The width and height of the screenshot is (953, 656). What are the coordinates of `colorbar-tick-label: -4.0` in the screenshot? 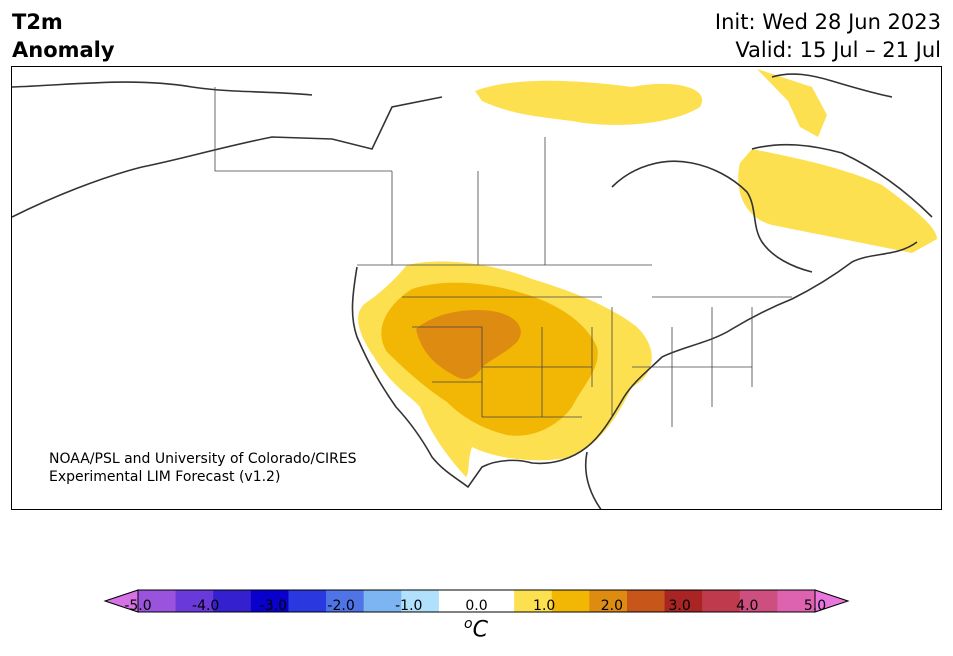 It's located at (206, 606).